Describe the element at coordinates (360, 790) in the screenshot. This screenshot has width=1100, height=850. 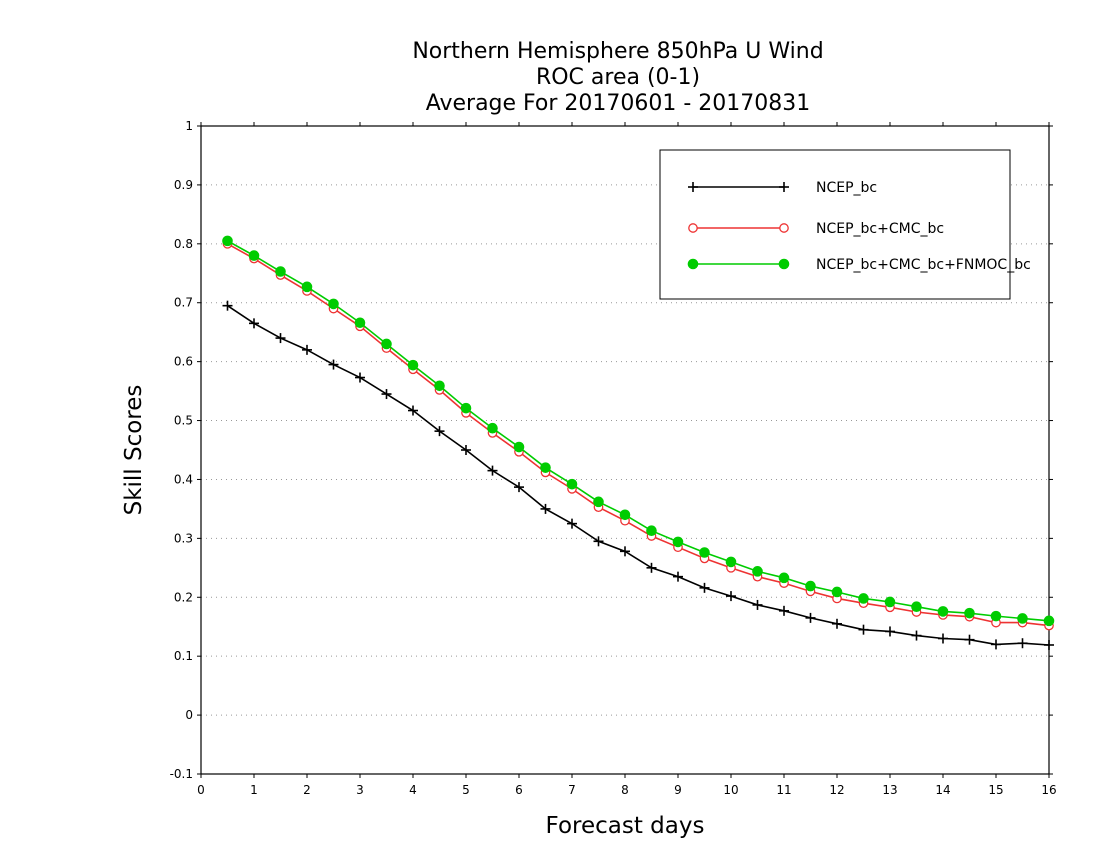
I see `x-tick-label: 3` at that location.